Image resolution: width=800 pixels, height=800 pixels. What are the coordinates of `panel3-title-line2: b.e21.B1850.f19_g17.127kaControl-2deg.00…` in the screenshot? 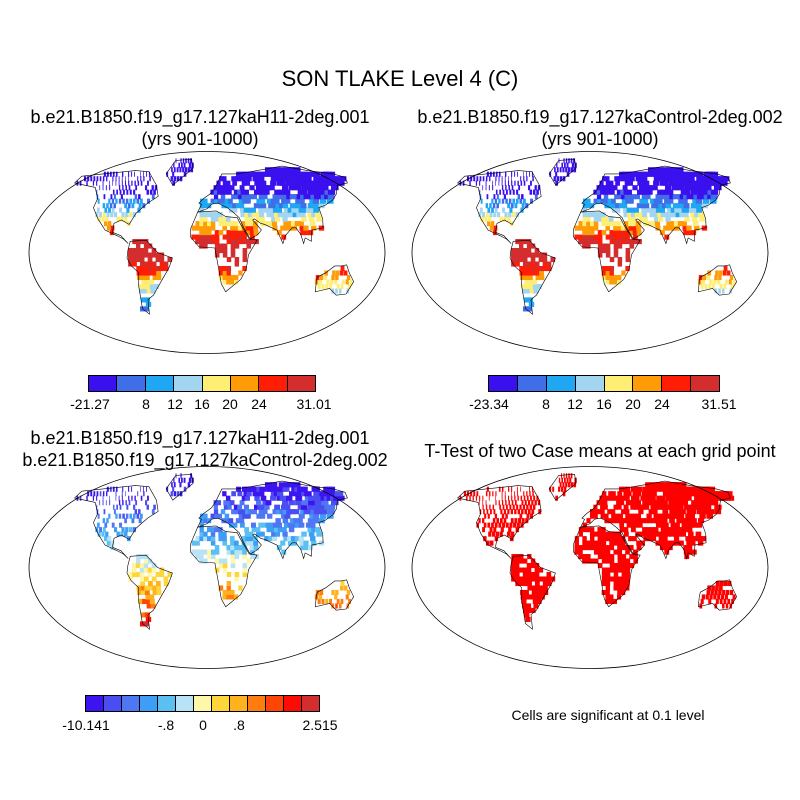 It's located at (205, 460).